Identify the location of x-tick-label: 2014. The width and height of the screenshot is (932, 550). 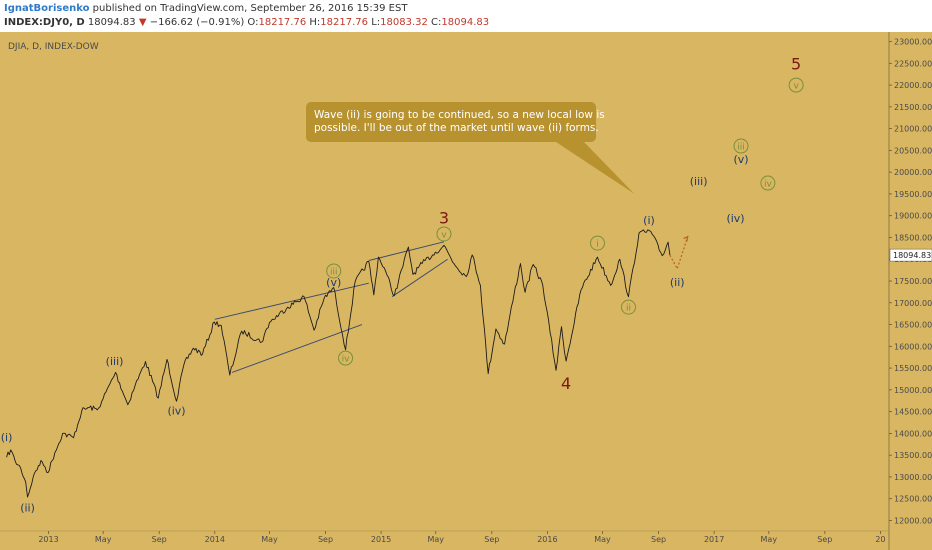
(215, 539).